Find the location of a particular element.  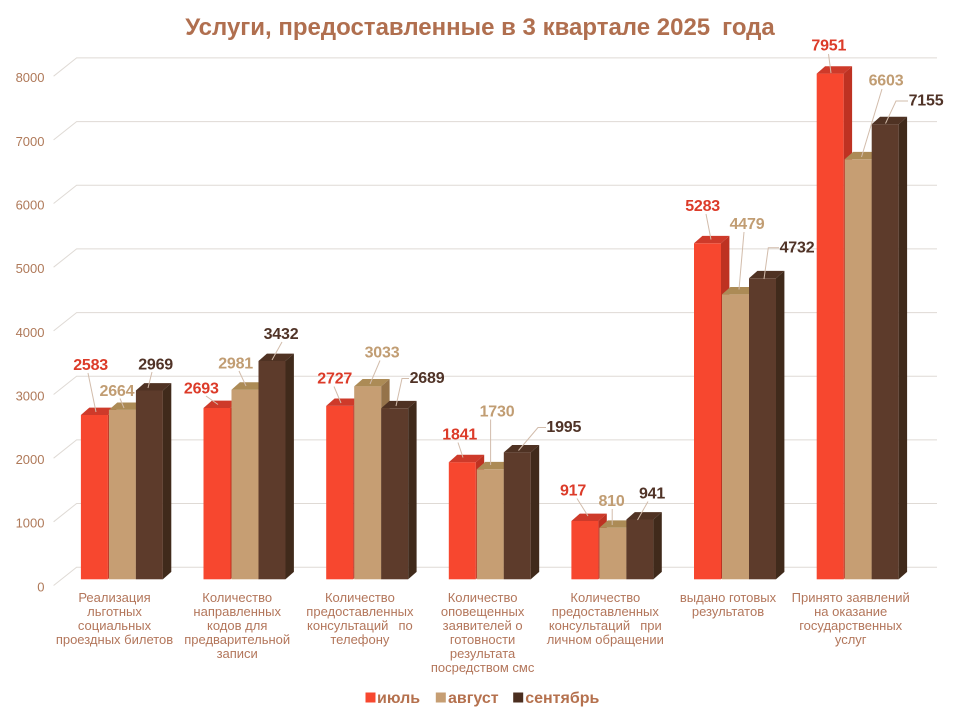

svg-text: 6603 is located at coordinates (886, 81).